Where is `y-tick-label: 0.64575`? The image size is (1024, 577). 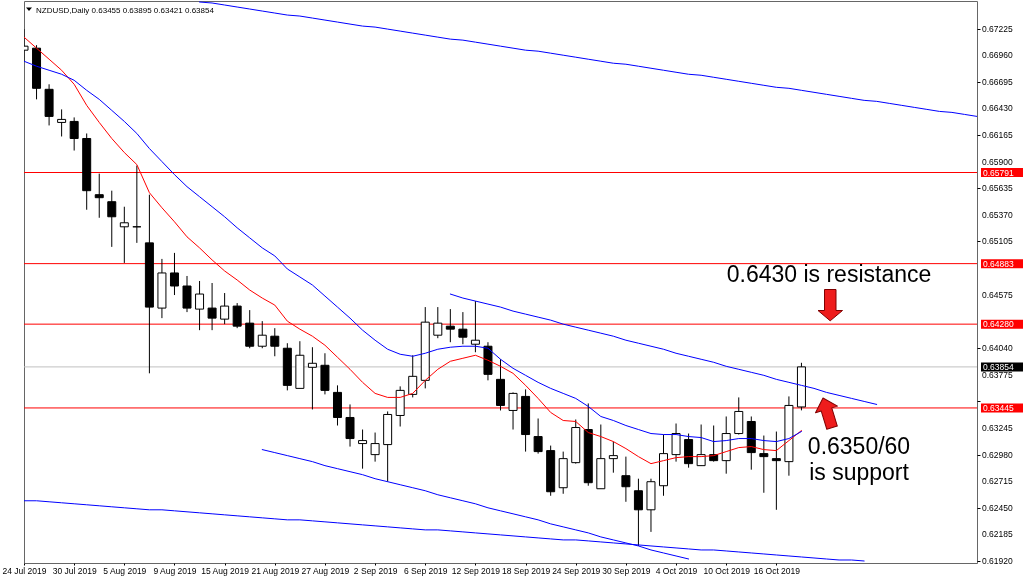 y-tick-label: 0.64575 is located at coordinates (997, 294).